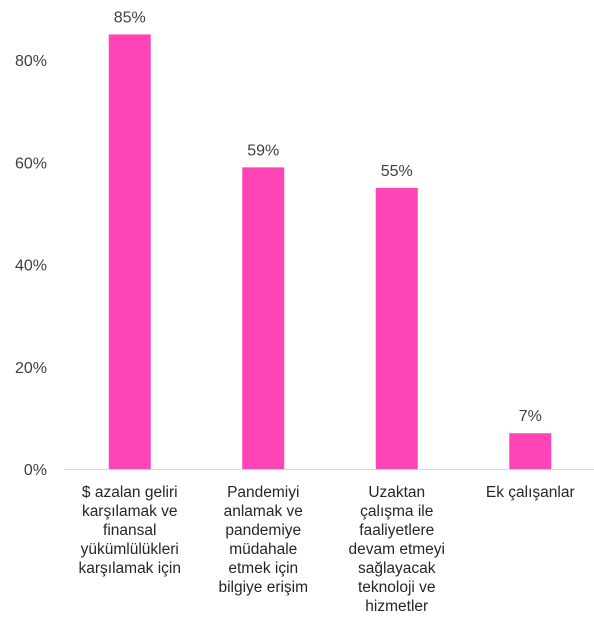 The height and width of the screenshot is (632, 594). What do you see at coordinates (397, 606) in the screenshot?
I see `x-tick-label-line: hizmetler` at bounding box center [397, 606].